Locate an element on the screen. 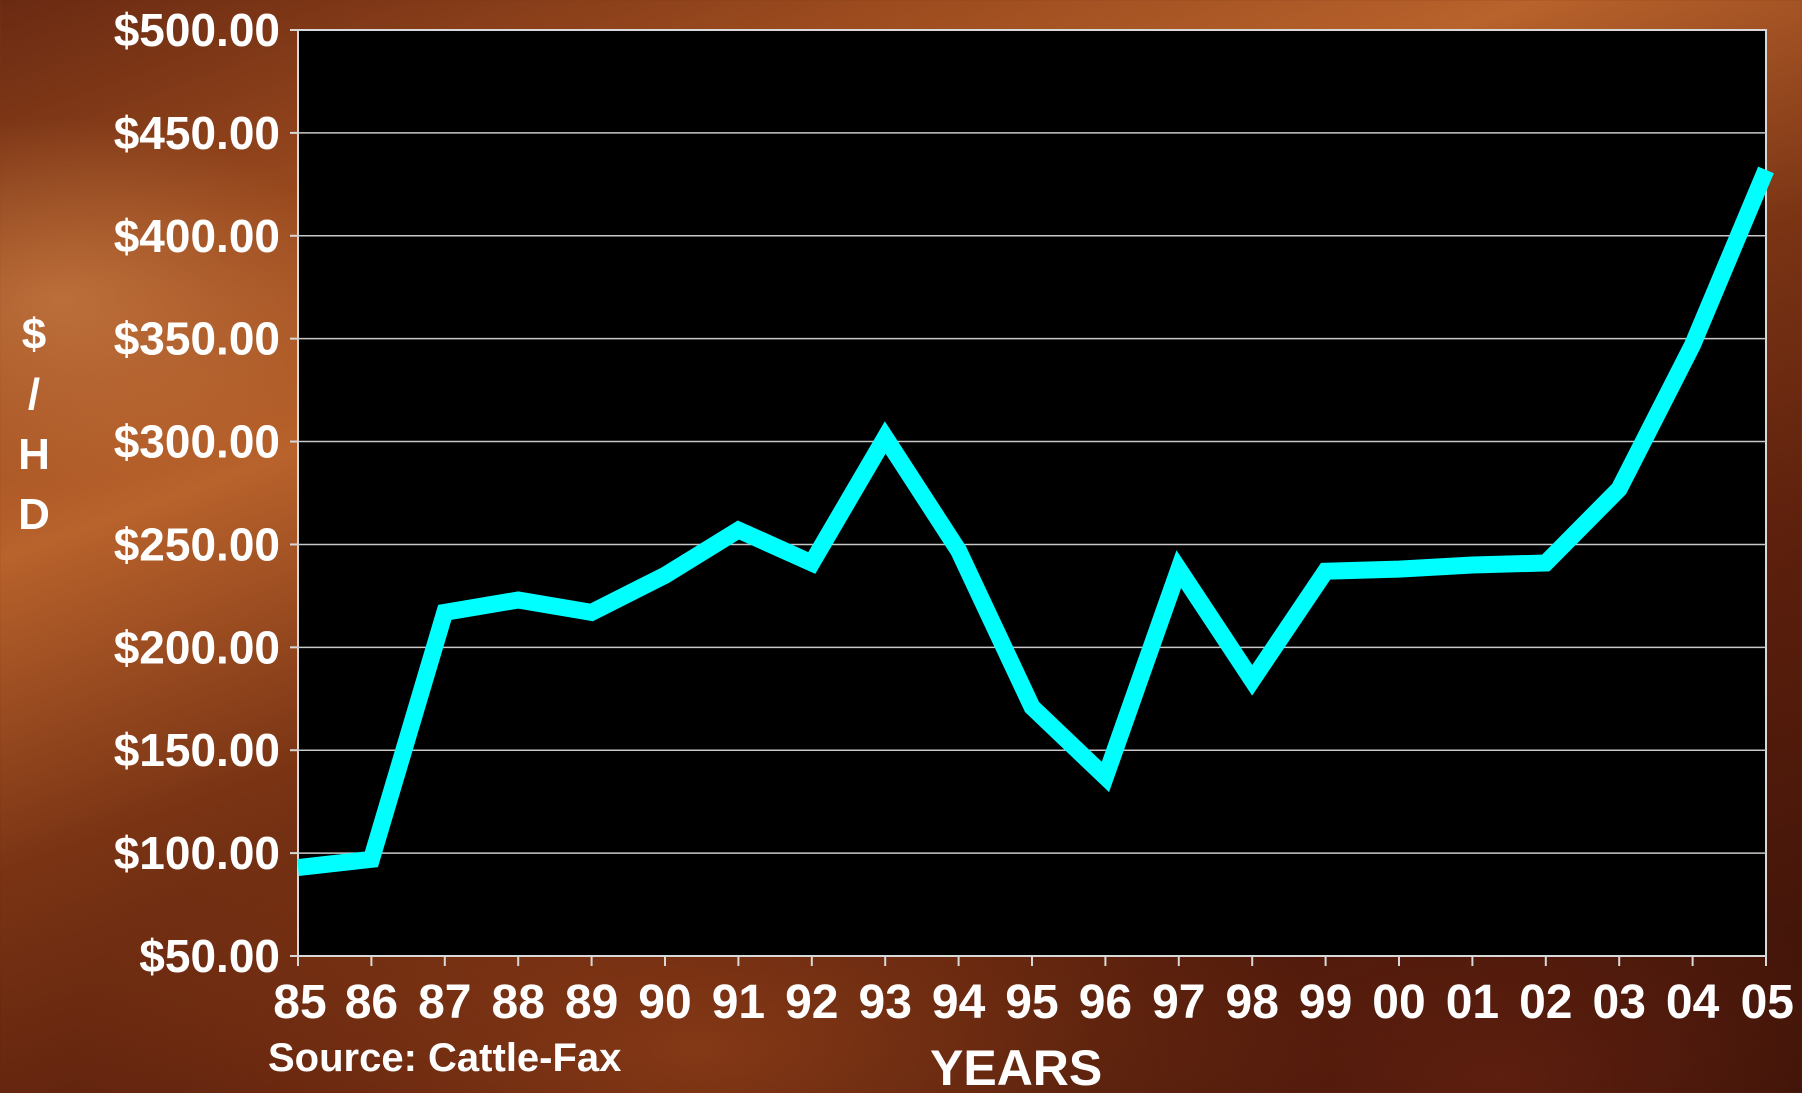 The image size is (1802, 1093). y-tick-label: $50.00 is located at coordinates (209, 956).